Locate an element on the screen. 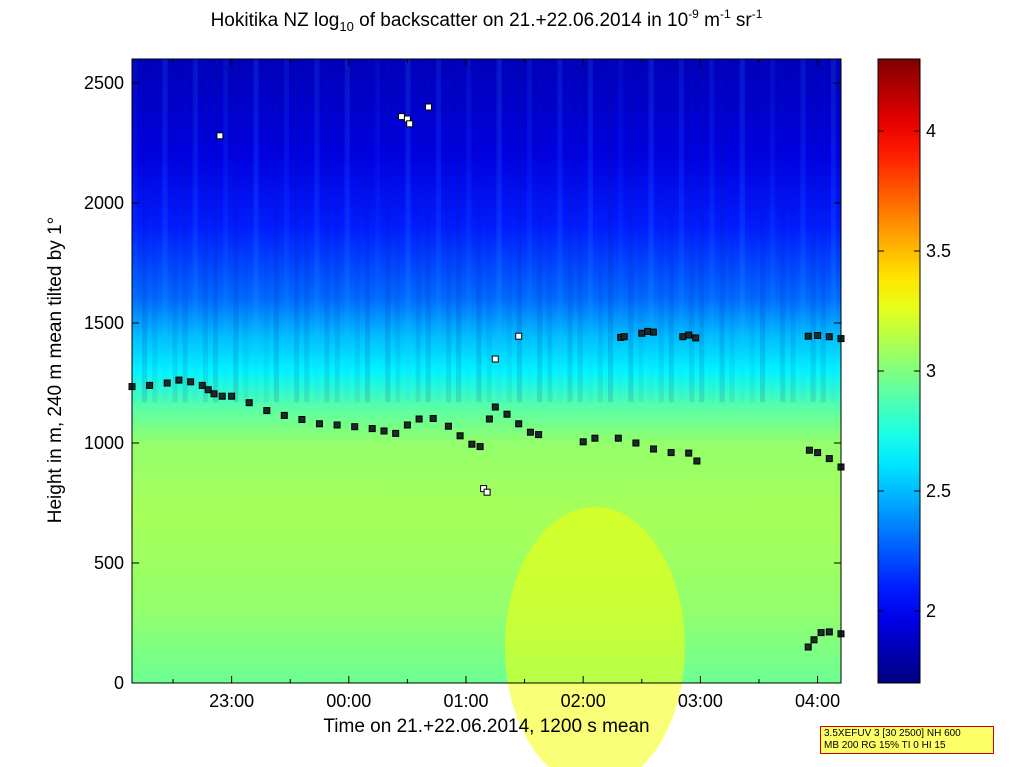 Image resolution: width=1023 pixels, height=767 pixels. title-exponent-1: -9 is located at coordinates (693, 14).